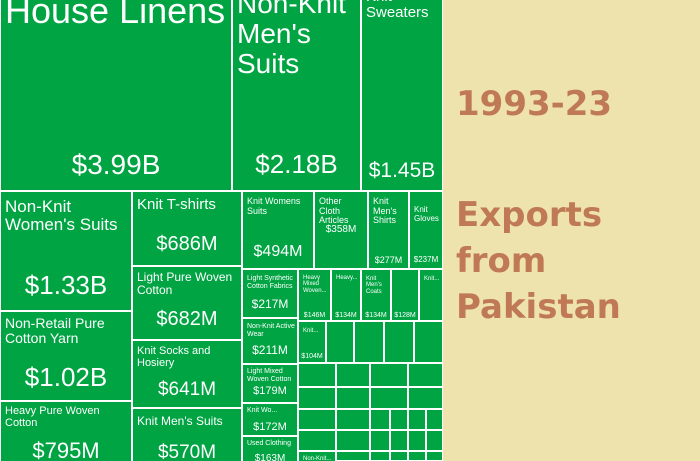 This screenshot has width=700, height=461. Describe the element at coordinates (187, 451) in the screenshot. I see `tile-value: $570M` at that location.